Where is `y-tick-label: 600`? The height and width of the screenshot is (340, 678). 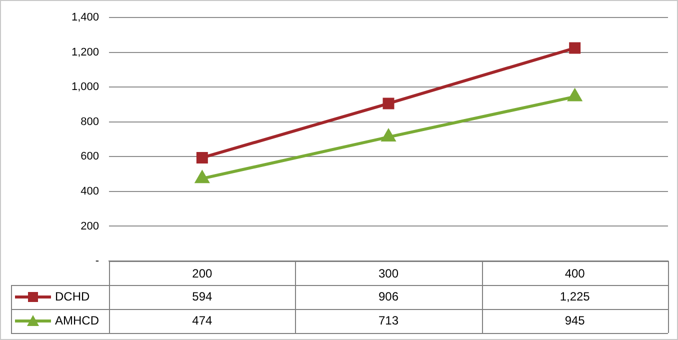 y-tick-label: 600 is located at coordinates (89, 156).